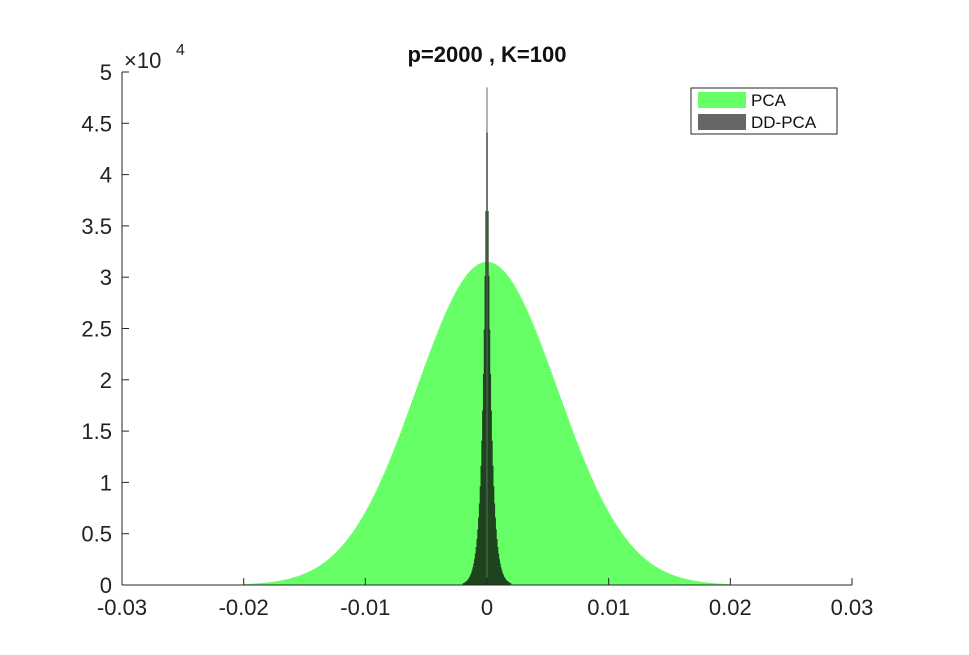  Describe the element at coordinates (784, 122) in the screenshot. I see `legend-label-dd-pca: DD-PCA` at that location.